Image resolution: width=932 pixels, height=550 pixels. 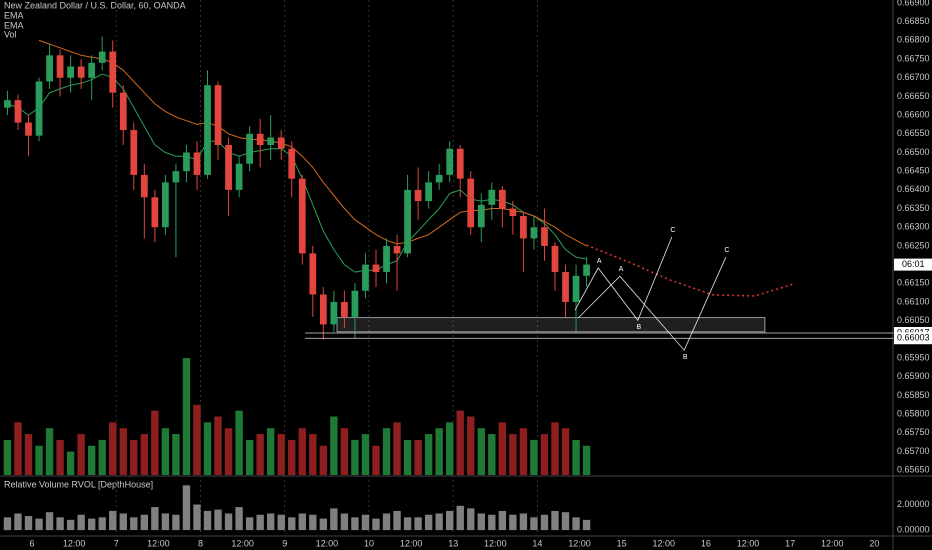 I want to click on pattern-label: C, so click(x=726, y=250).